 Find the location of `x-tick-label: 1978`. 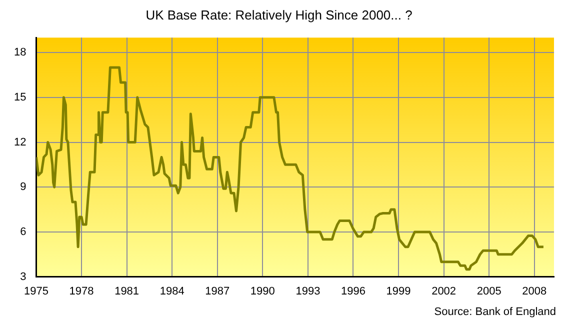

x-tick-label: 1978 is located at coordinates (81, 291).